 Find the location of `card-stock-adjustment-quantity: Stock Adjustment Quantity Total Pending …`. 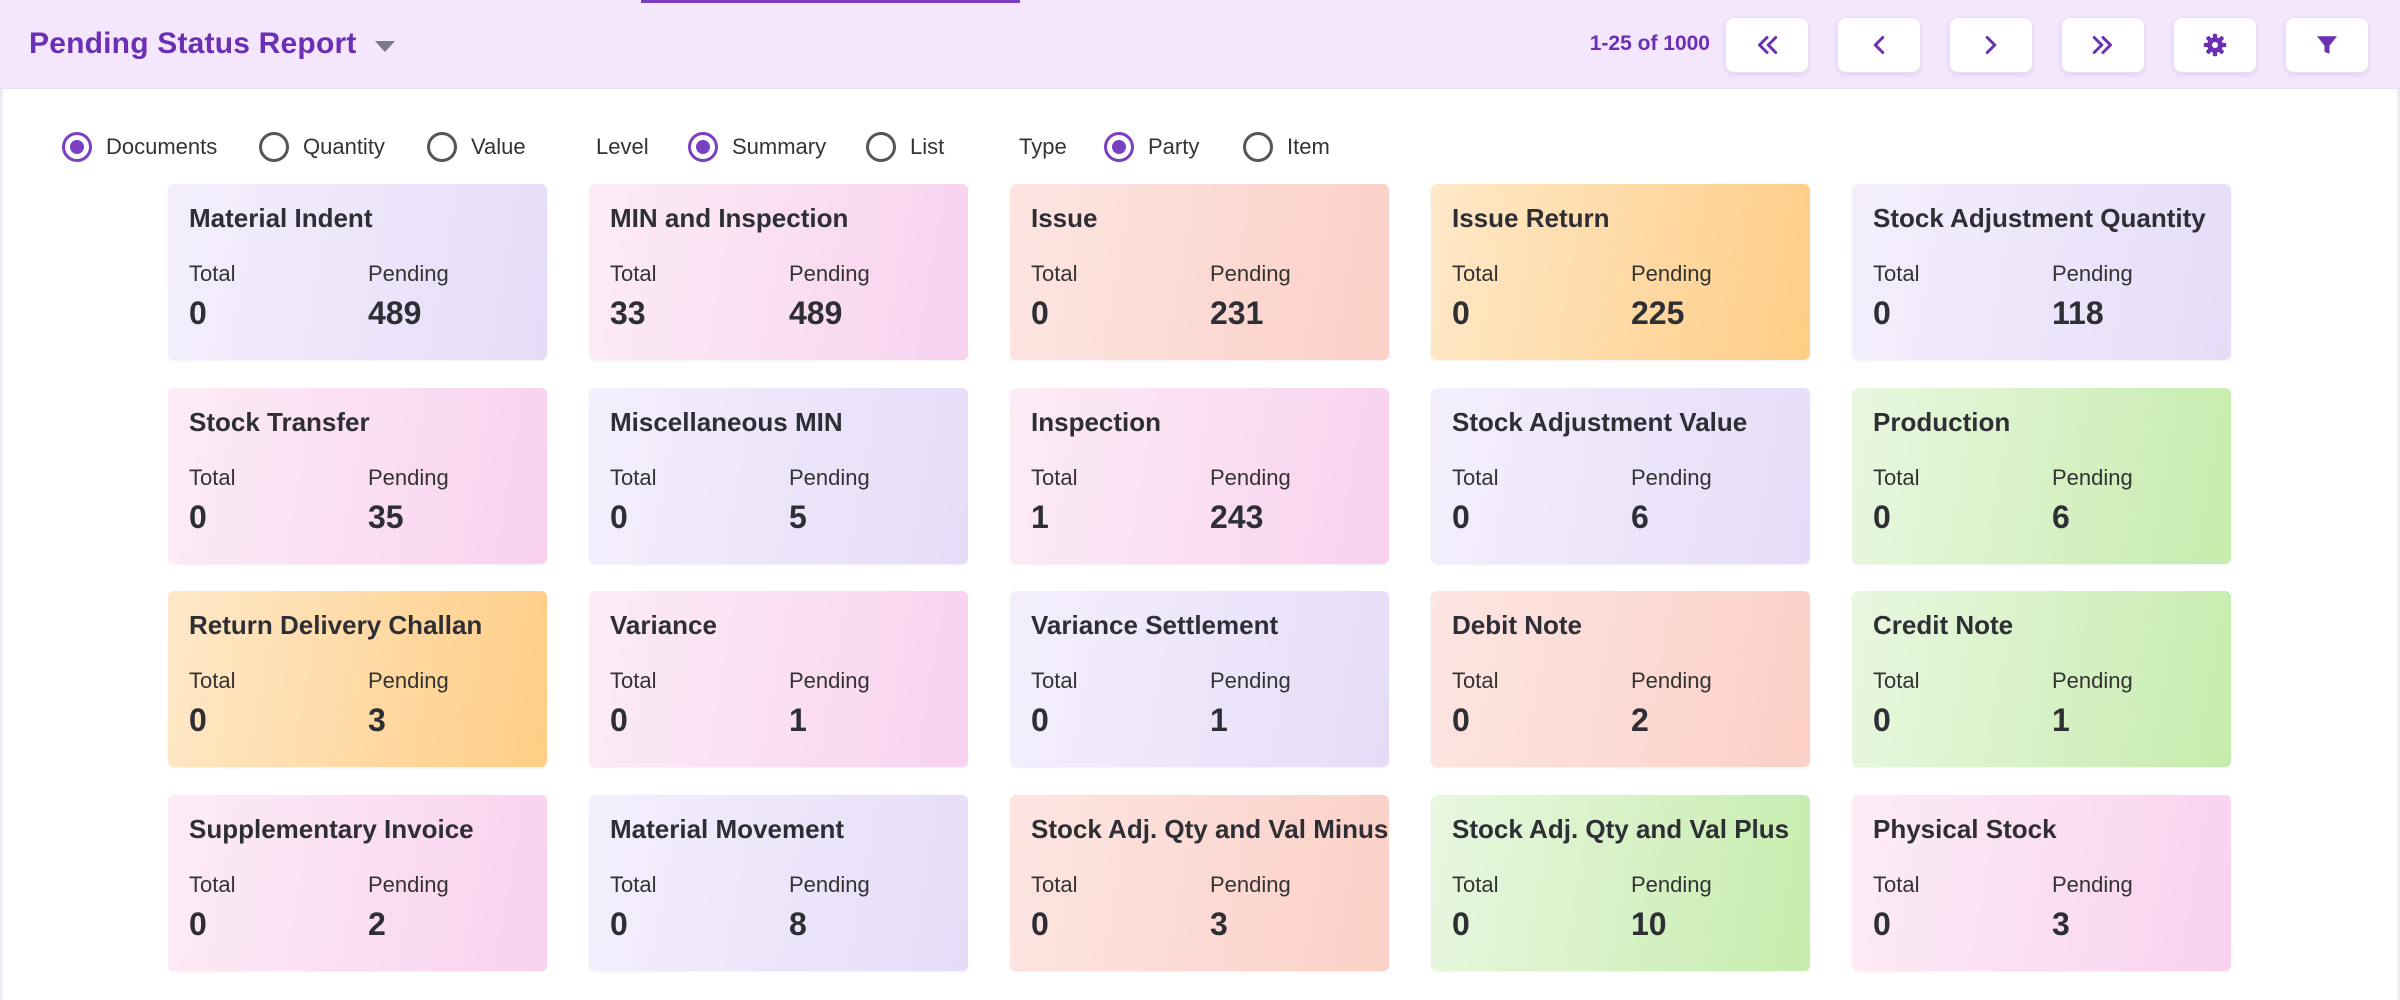

card-stock-adjustment-quantity: Stock Adjustment Quantity Total Pending … is located at coordinates (2041, 272).